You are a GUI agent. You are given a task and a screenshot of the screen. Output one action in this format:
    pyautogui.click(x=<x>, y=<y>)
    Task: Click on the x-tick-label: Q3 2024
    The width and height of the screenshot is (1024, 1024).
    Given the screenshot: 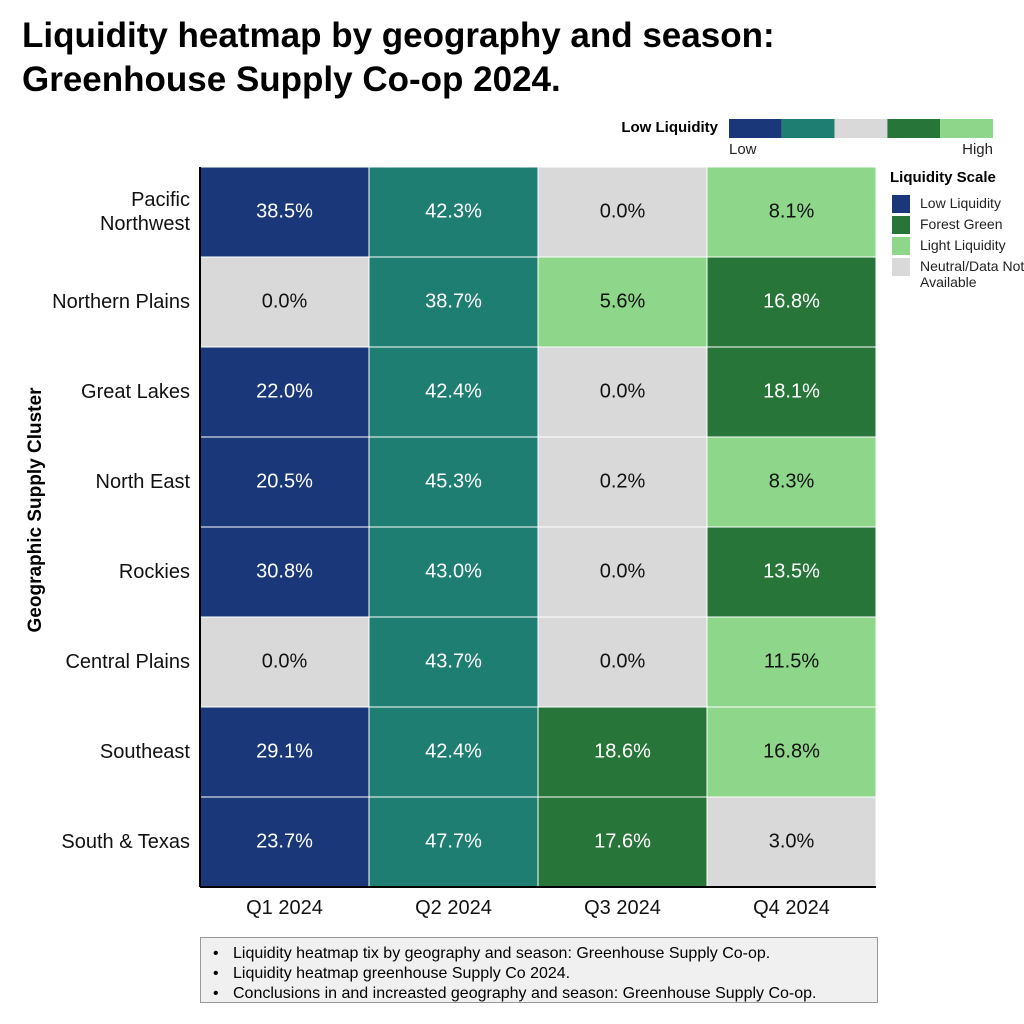 What is the action you would take?
    pyautogui.click(x=622, y=908)
    